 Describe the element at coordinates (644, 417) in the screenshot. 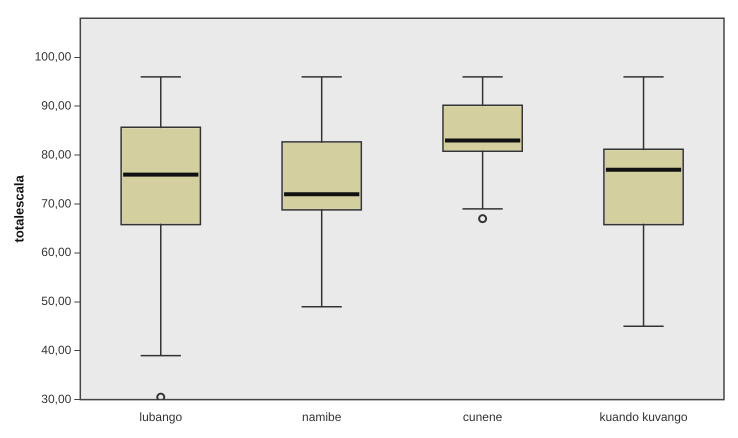

I see `x-tick-label: kuando kuvango` at that location.